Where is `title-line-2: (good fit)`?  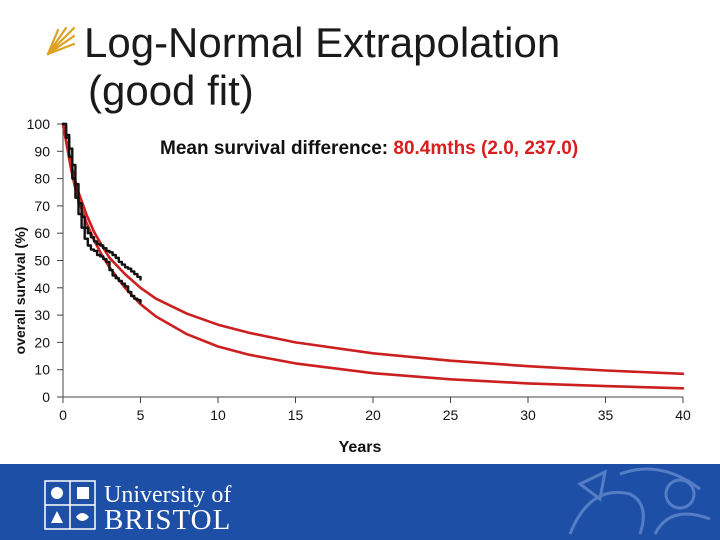 title-line-2: (good fit) is located at coordinates (171, 90).